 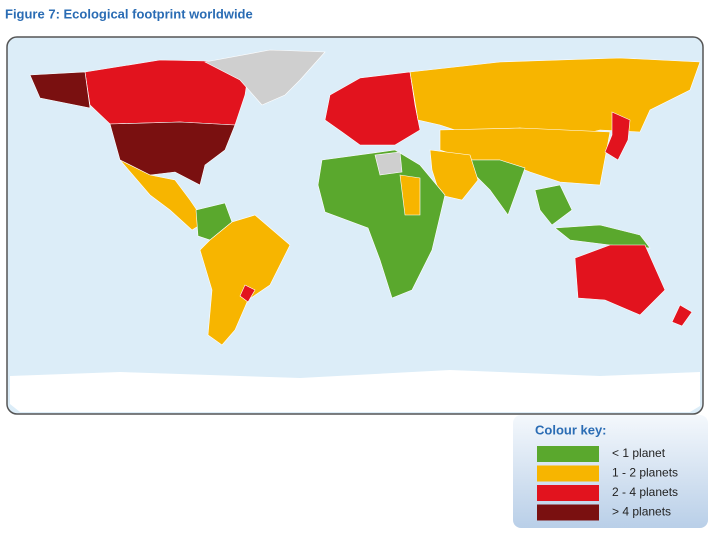 What do you see at coordinates (553, 205) in the screenshot?
I see `southeast-asia` at bounding box center [553, 205].